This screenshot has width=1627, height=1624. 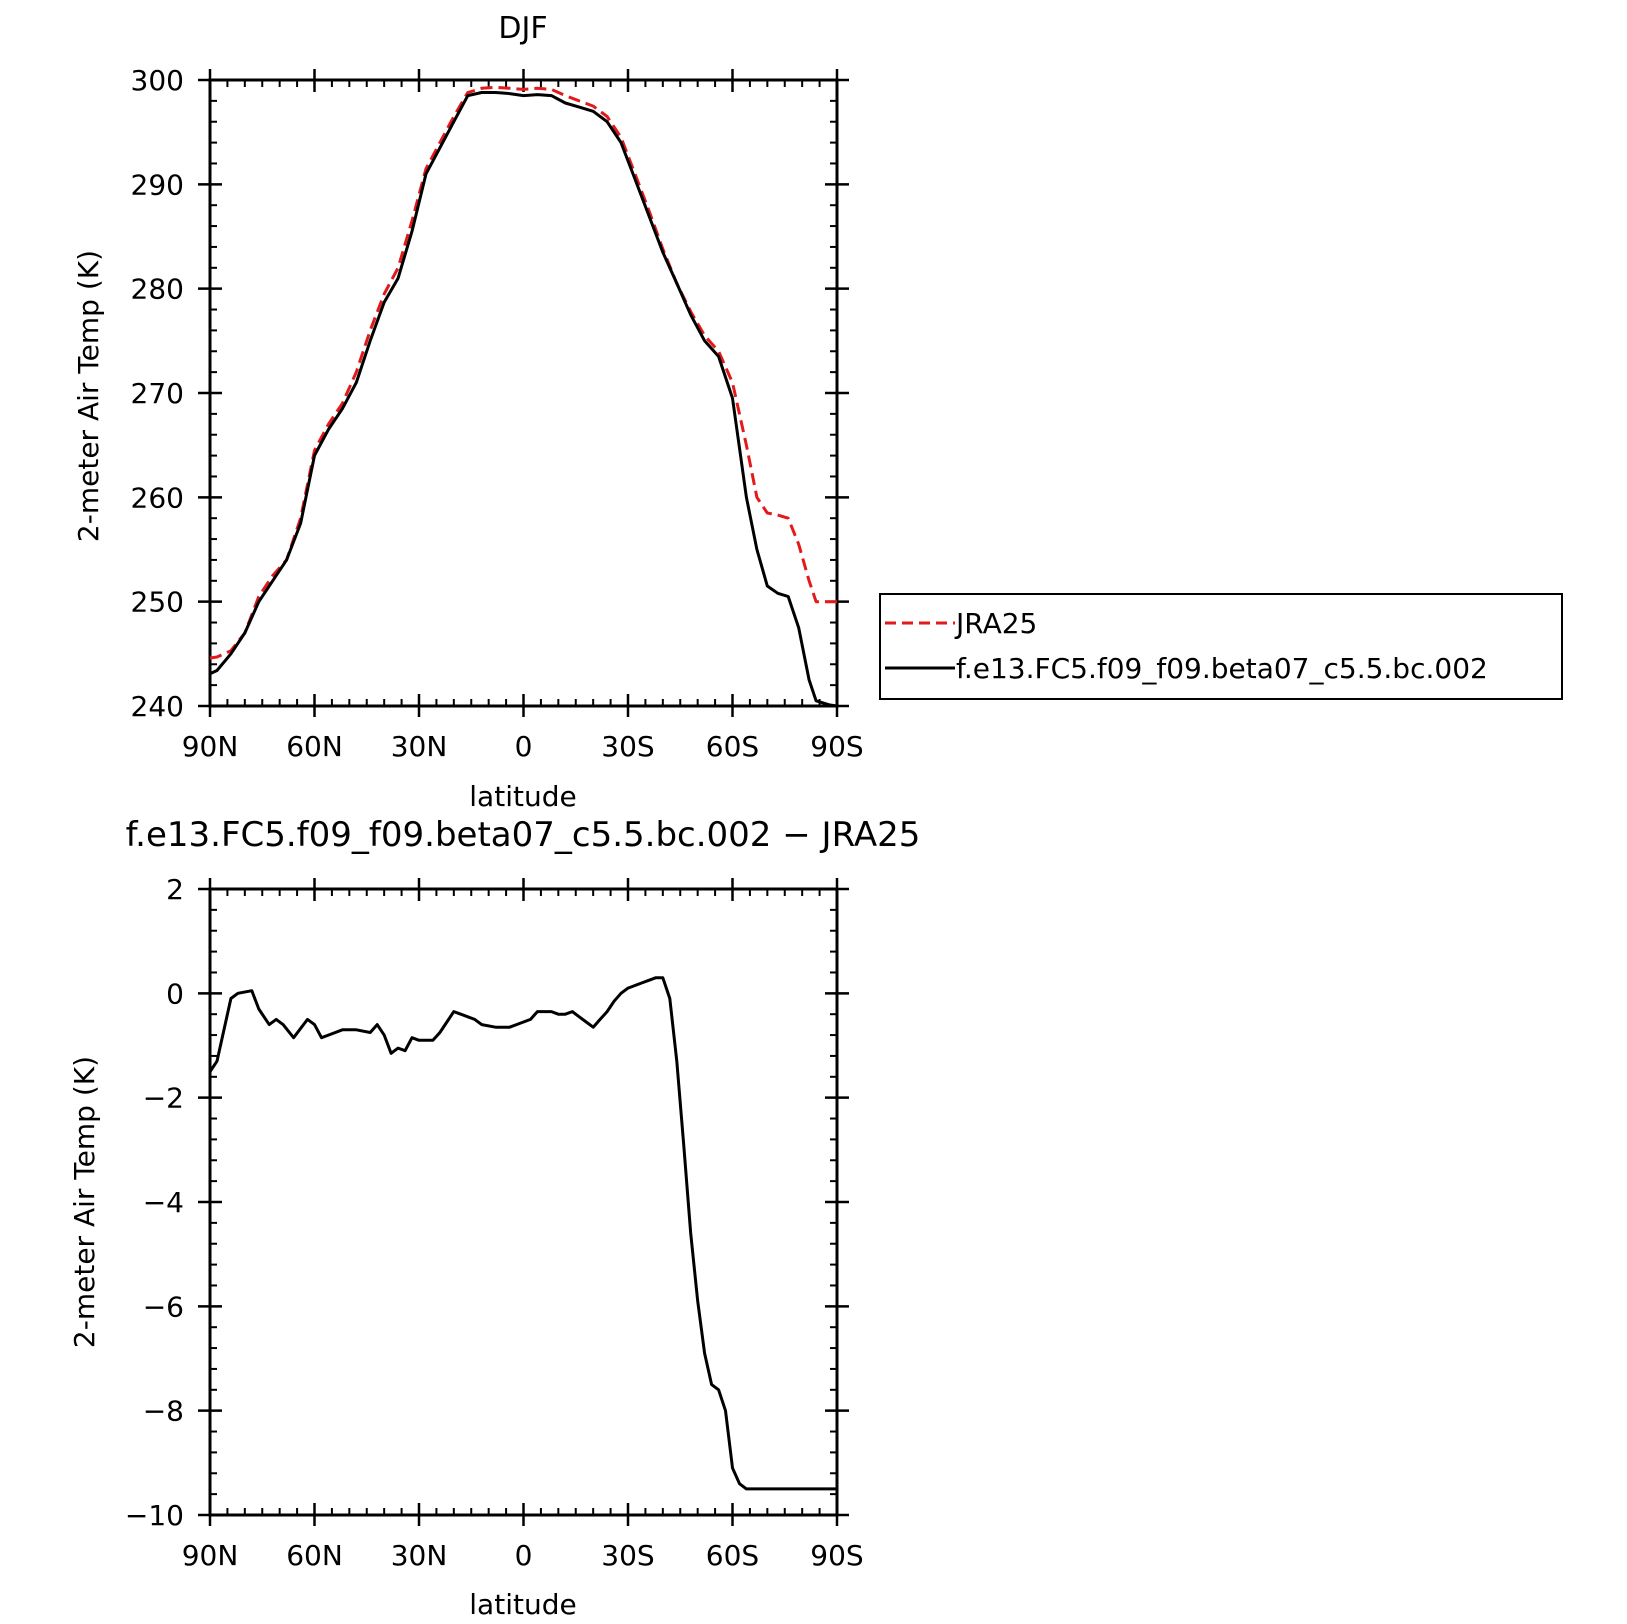 I want to click on top-x-tick-label: 30N, so click(x=419, y=746).